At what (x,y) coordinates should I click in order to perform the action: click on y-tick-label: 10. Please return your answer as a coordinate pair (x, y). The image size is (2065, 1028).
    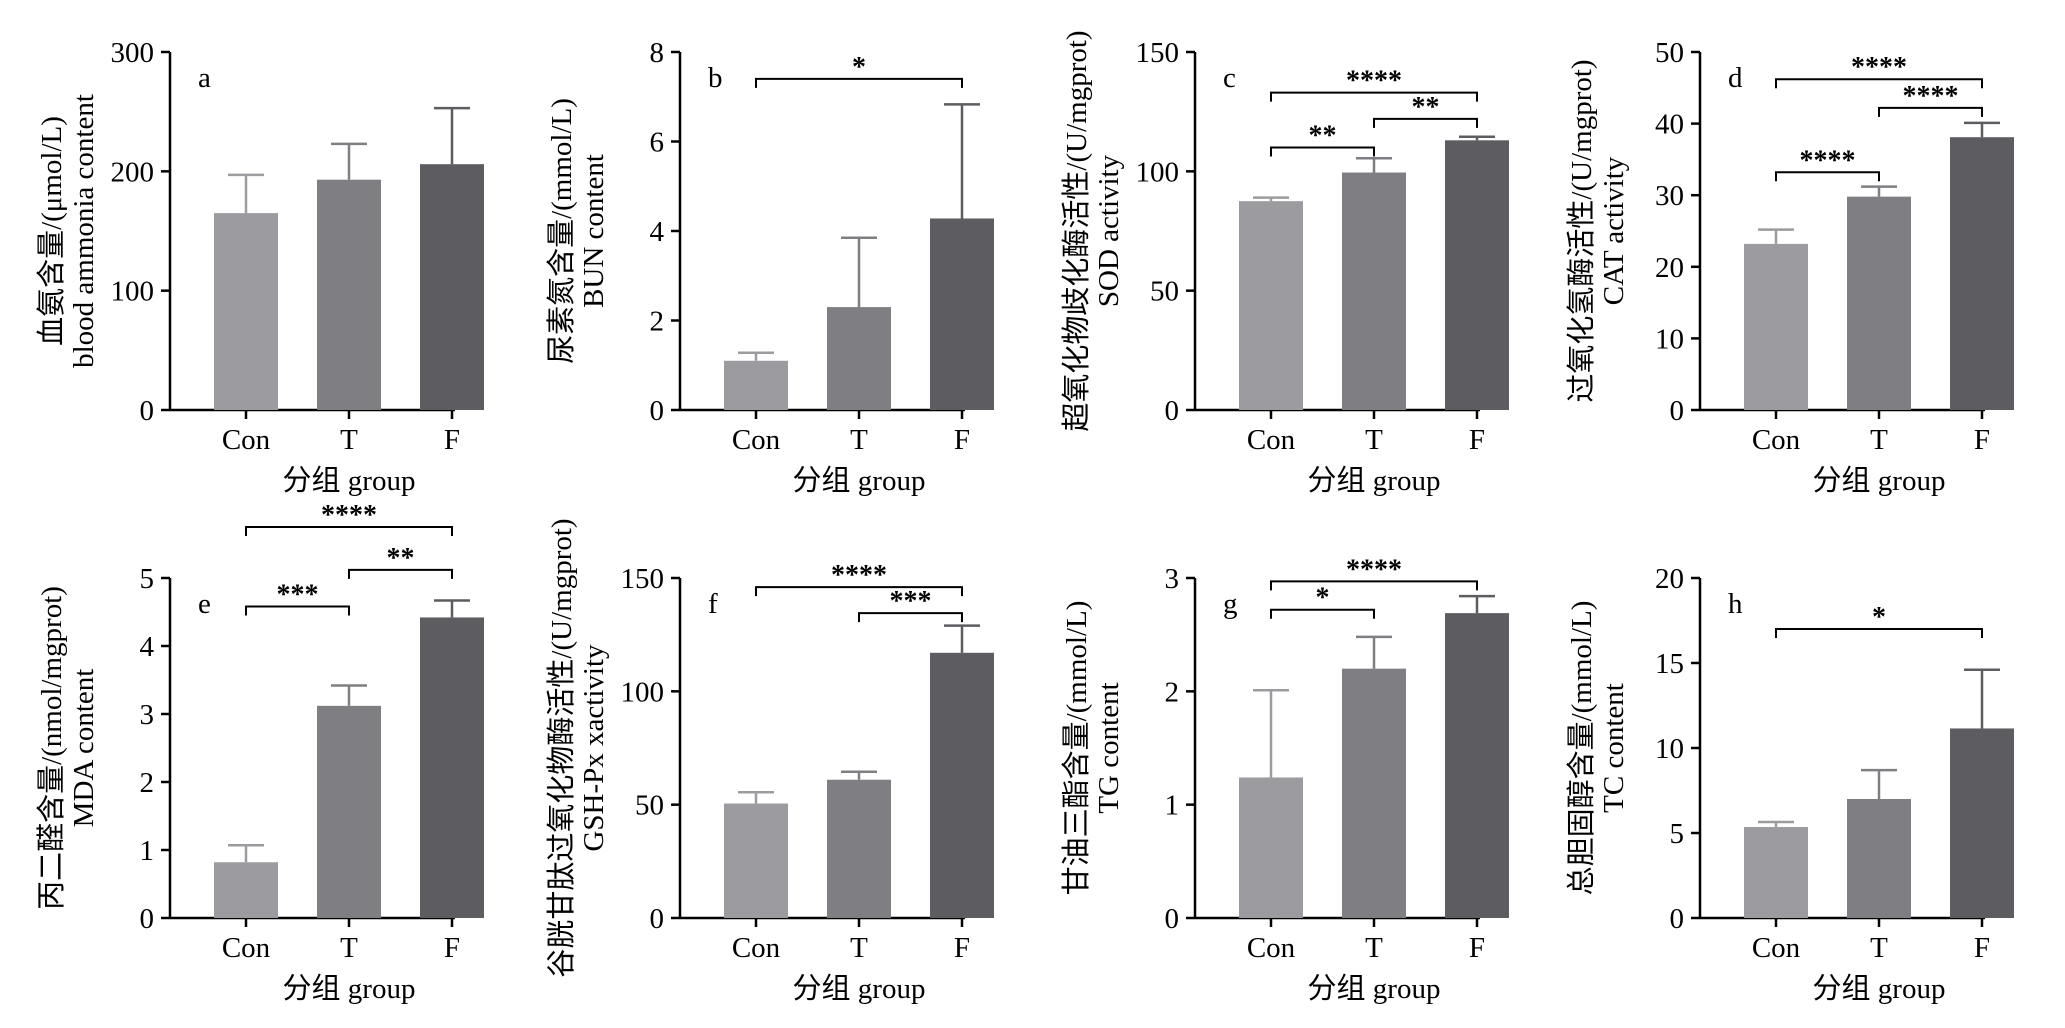
    Looking at the image, I should click on (1669, 339).